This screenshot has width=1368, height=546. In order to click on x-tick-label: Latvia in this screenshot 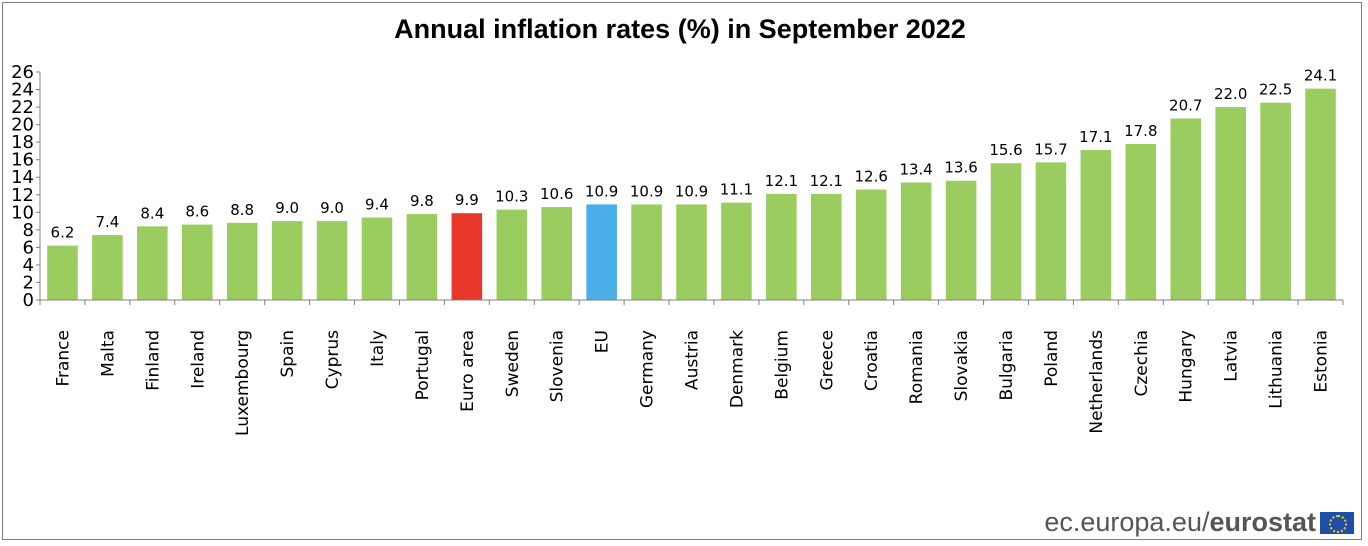, I will do `click(1232, 356)`.